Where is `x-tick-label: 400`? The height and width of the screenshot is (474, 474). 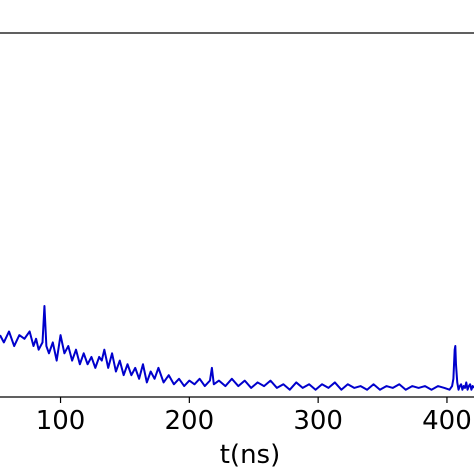 x-tick-label: 400 is located at coordinates (447, 421).